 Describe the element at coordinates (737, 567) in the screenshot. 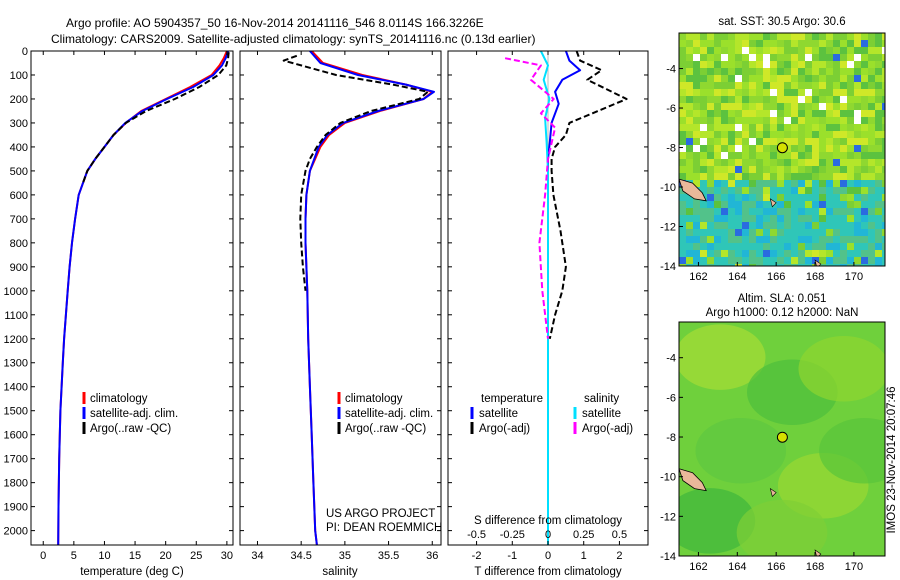

I see `sla-map-lon-label: 164` at that location.